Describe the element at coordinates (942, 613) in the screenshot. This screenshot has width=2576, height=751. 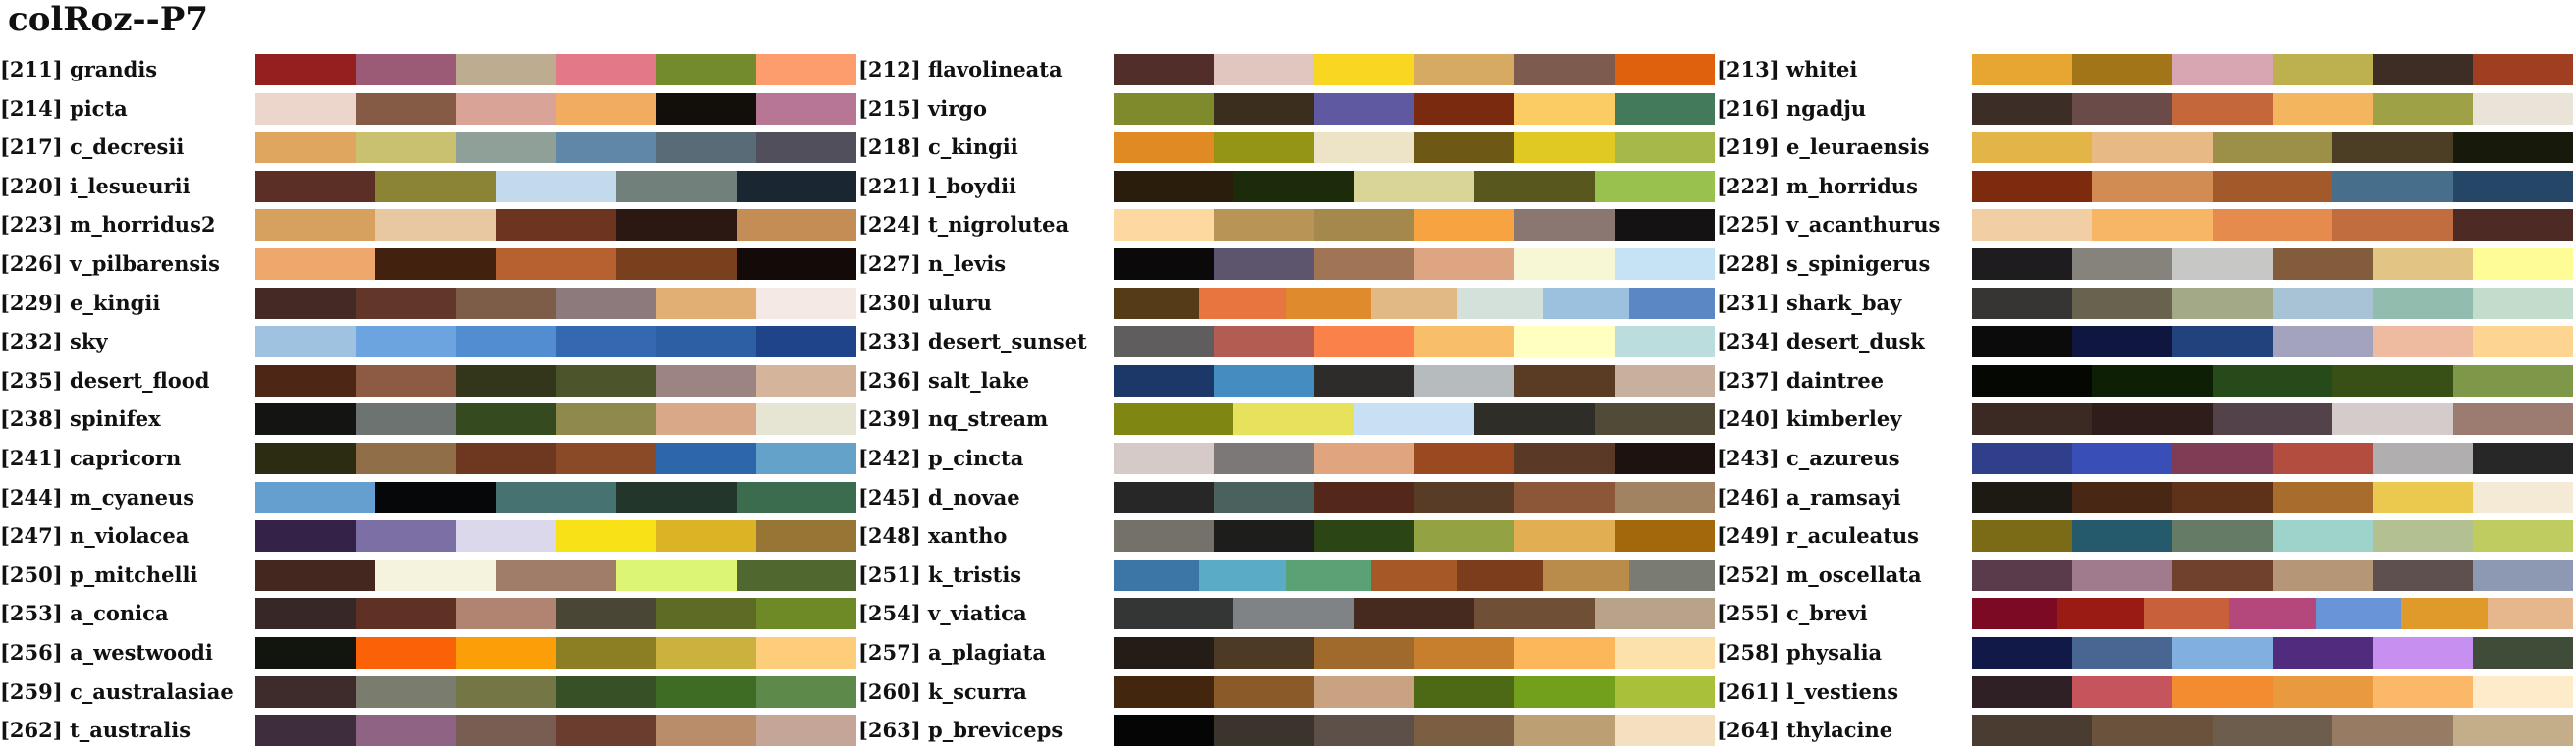
I see `palette-label: [254] v_viatica` at that location.